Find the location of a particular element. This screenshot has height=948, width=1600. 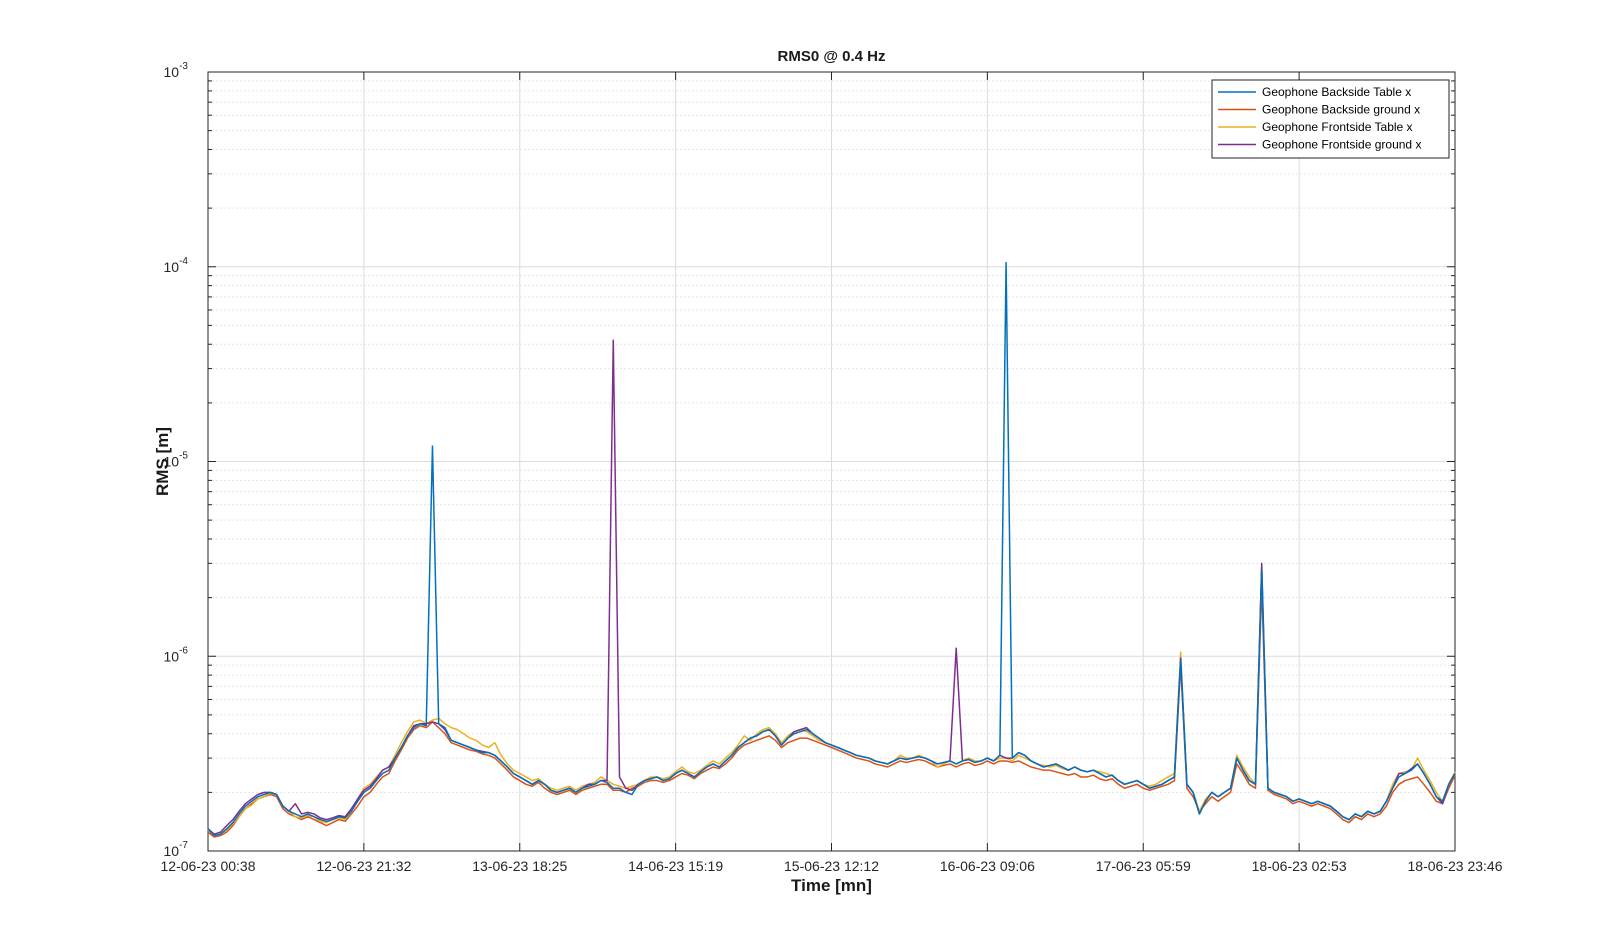

x-tick-label: 18-06-23 02:53 is located at coordinates (1299, 866).